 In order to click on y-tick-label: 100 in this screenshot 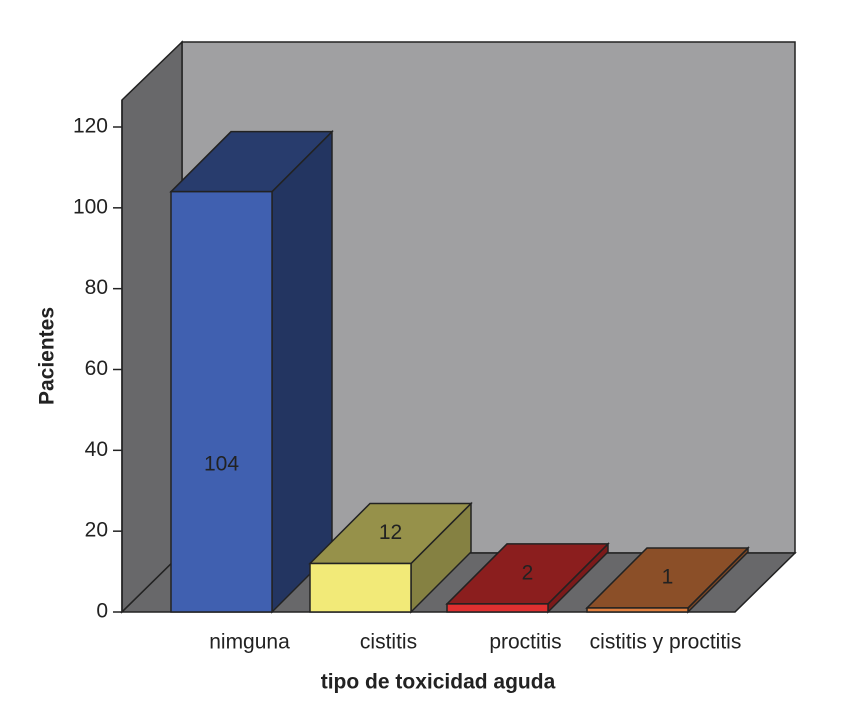, I will do `click(90, 206)`.